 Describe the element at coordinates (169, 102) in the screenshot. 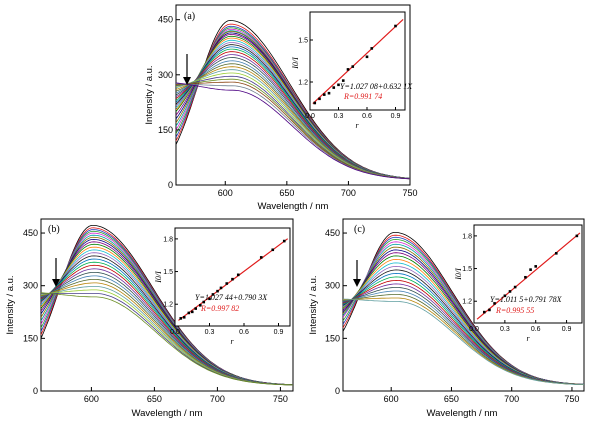

I see `y-axis-ticks: 0 150 300 450` at that location.